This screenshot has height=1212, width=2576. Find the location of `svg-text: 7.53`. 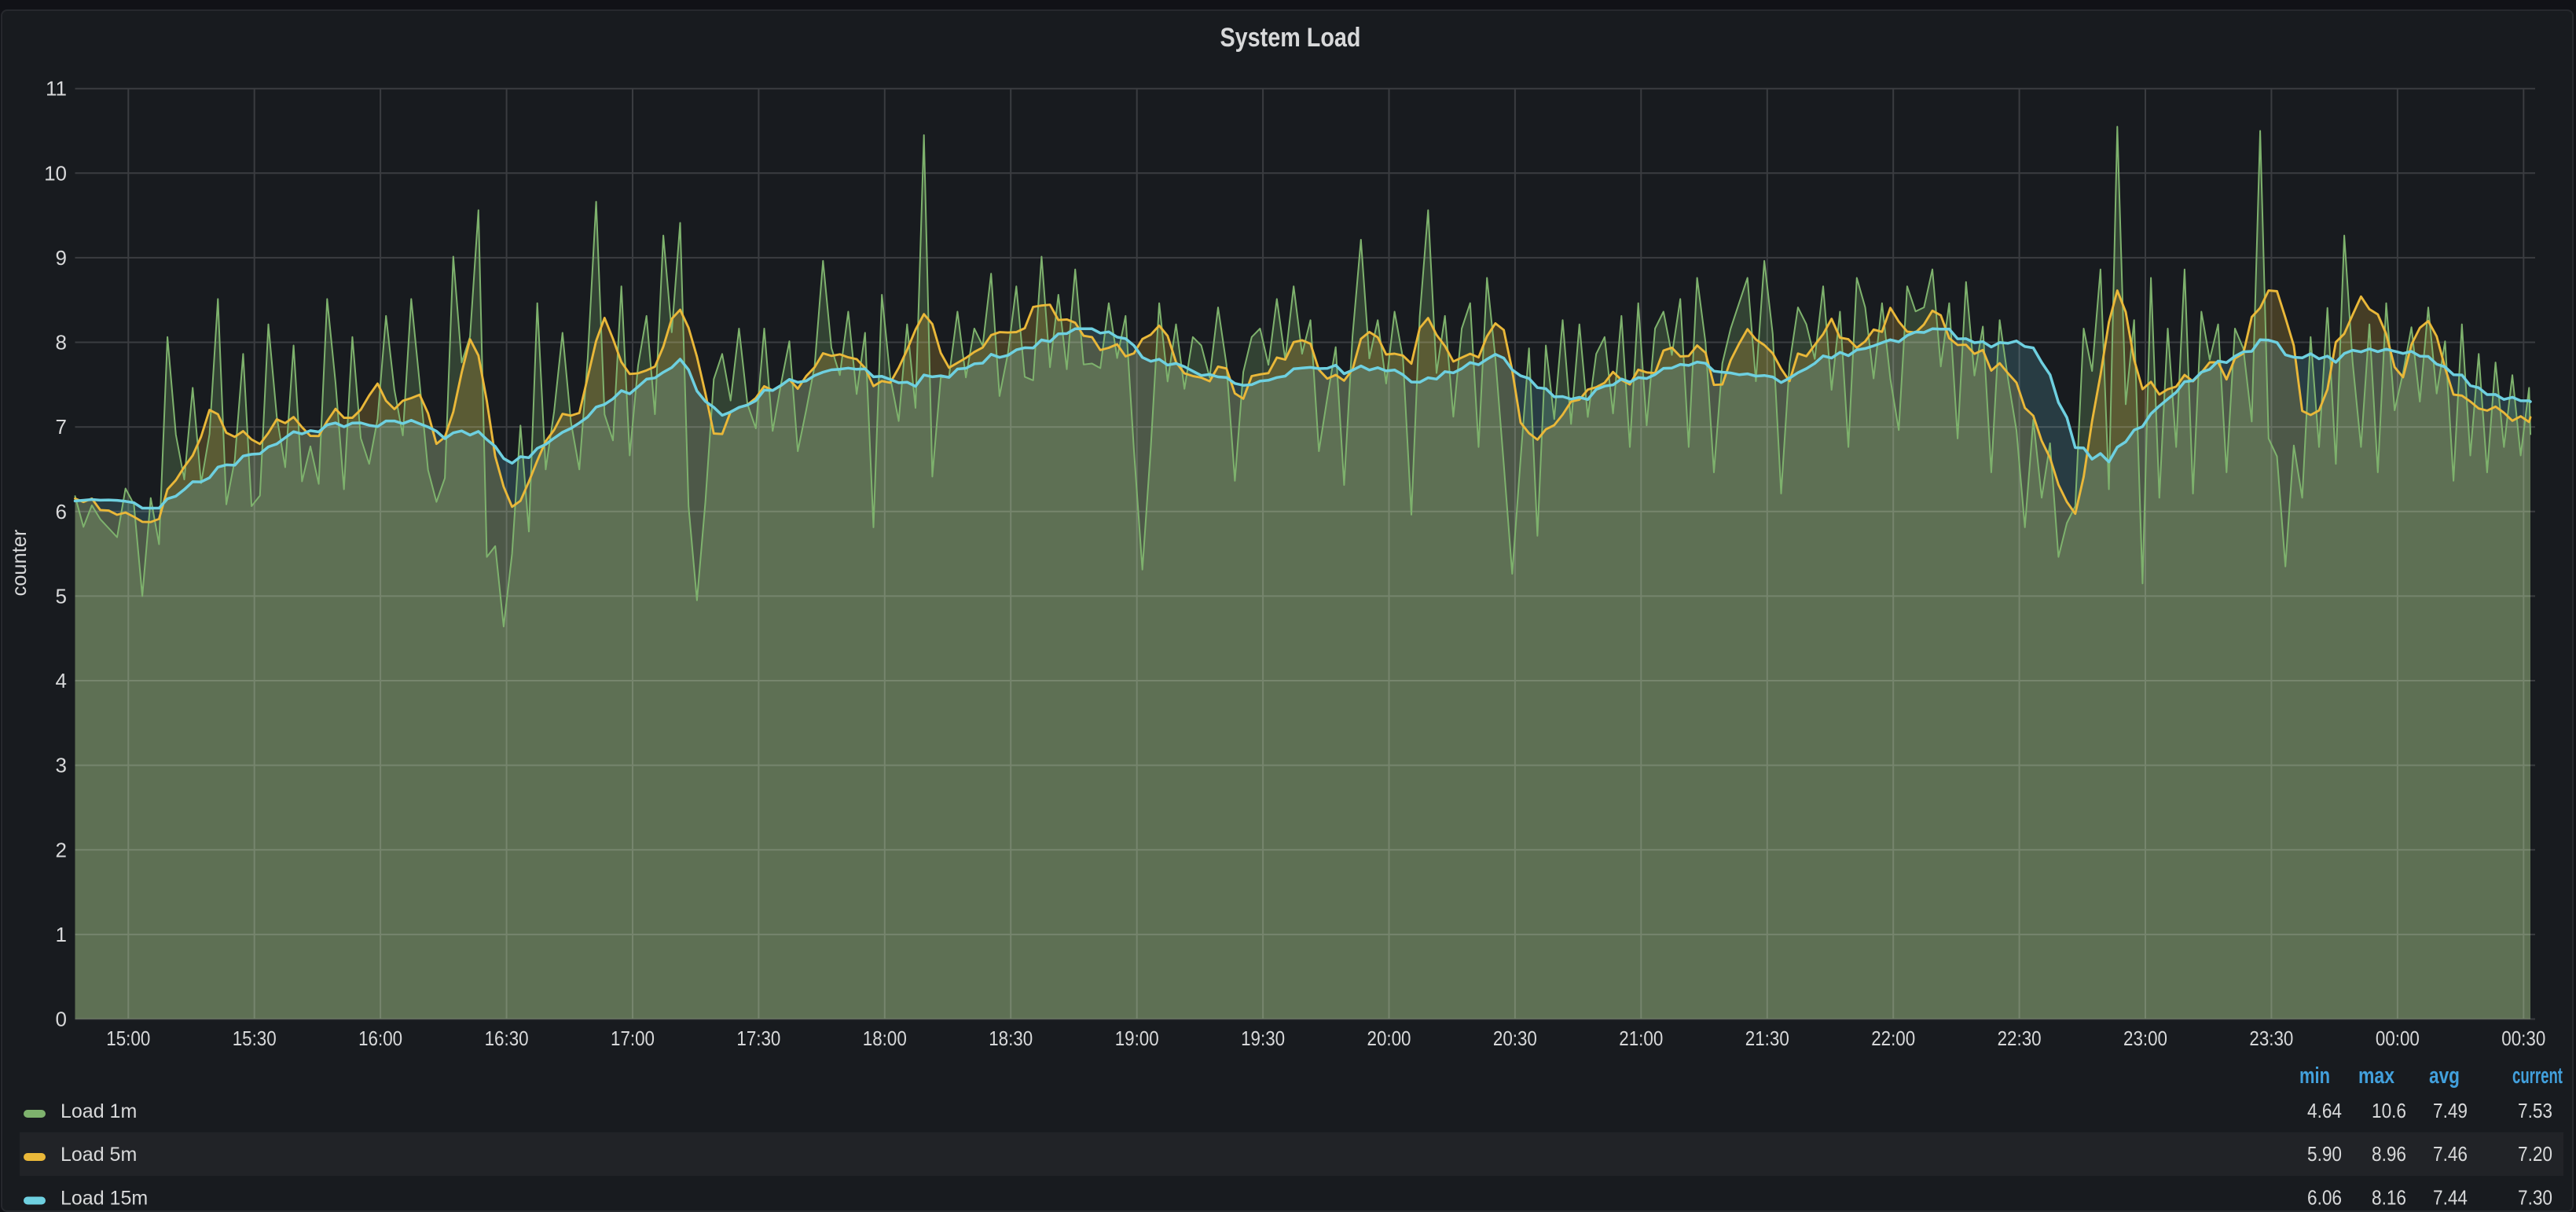

svg-text: 7.53 is located at coordinates (2535, 1110).